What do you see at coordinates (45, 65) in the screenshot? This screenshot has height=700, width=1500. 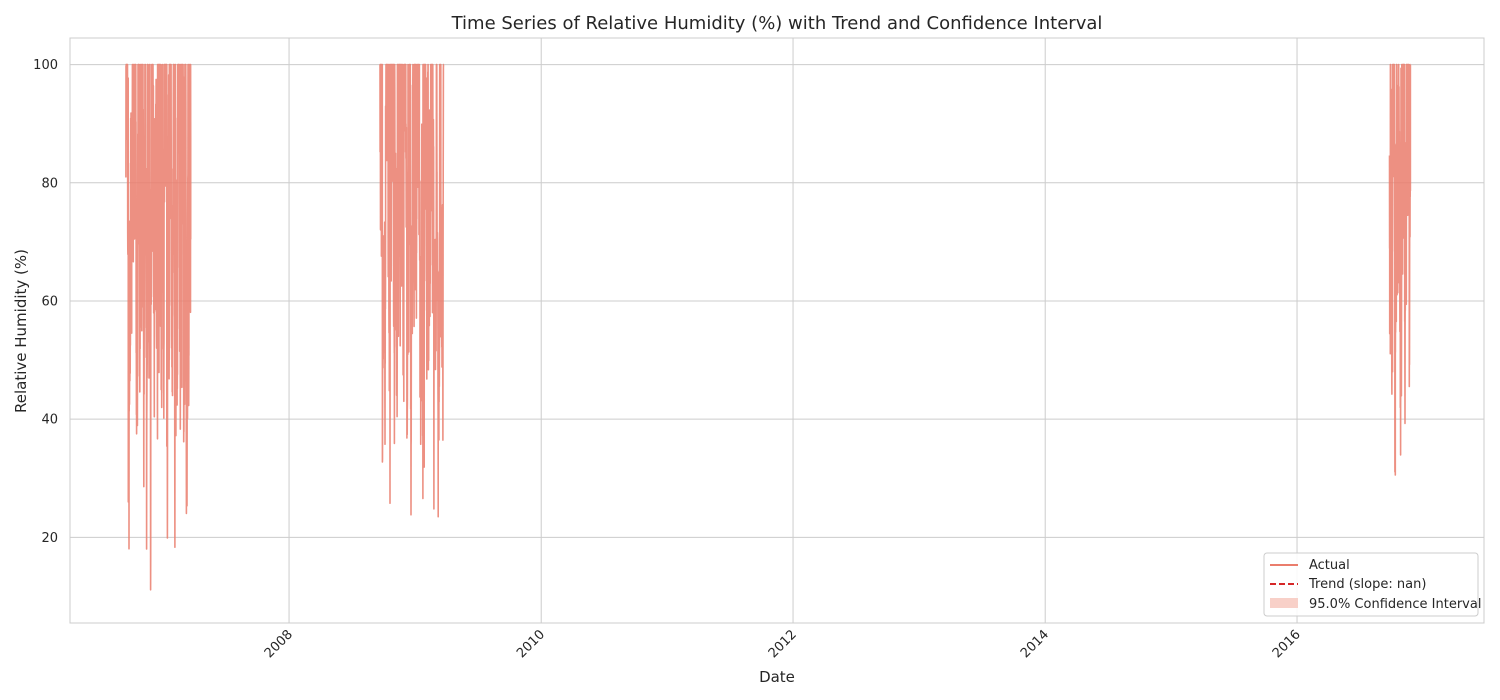 I see `y-tick-label: 100` at bounding box center [45, 65].